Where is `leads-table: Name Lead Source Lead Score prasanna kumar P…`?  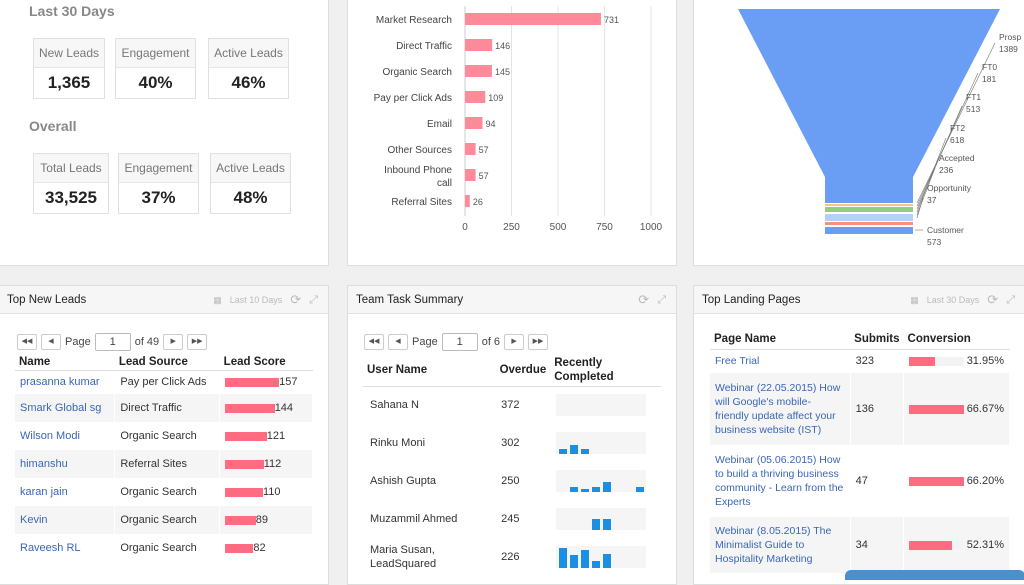 leads-table: Name Lead Source Lead Score prasanna kumar P… is located at coordinates (164, 458).